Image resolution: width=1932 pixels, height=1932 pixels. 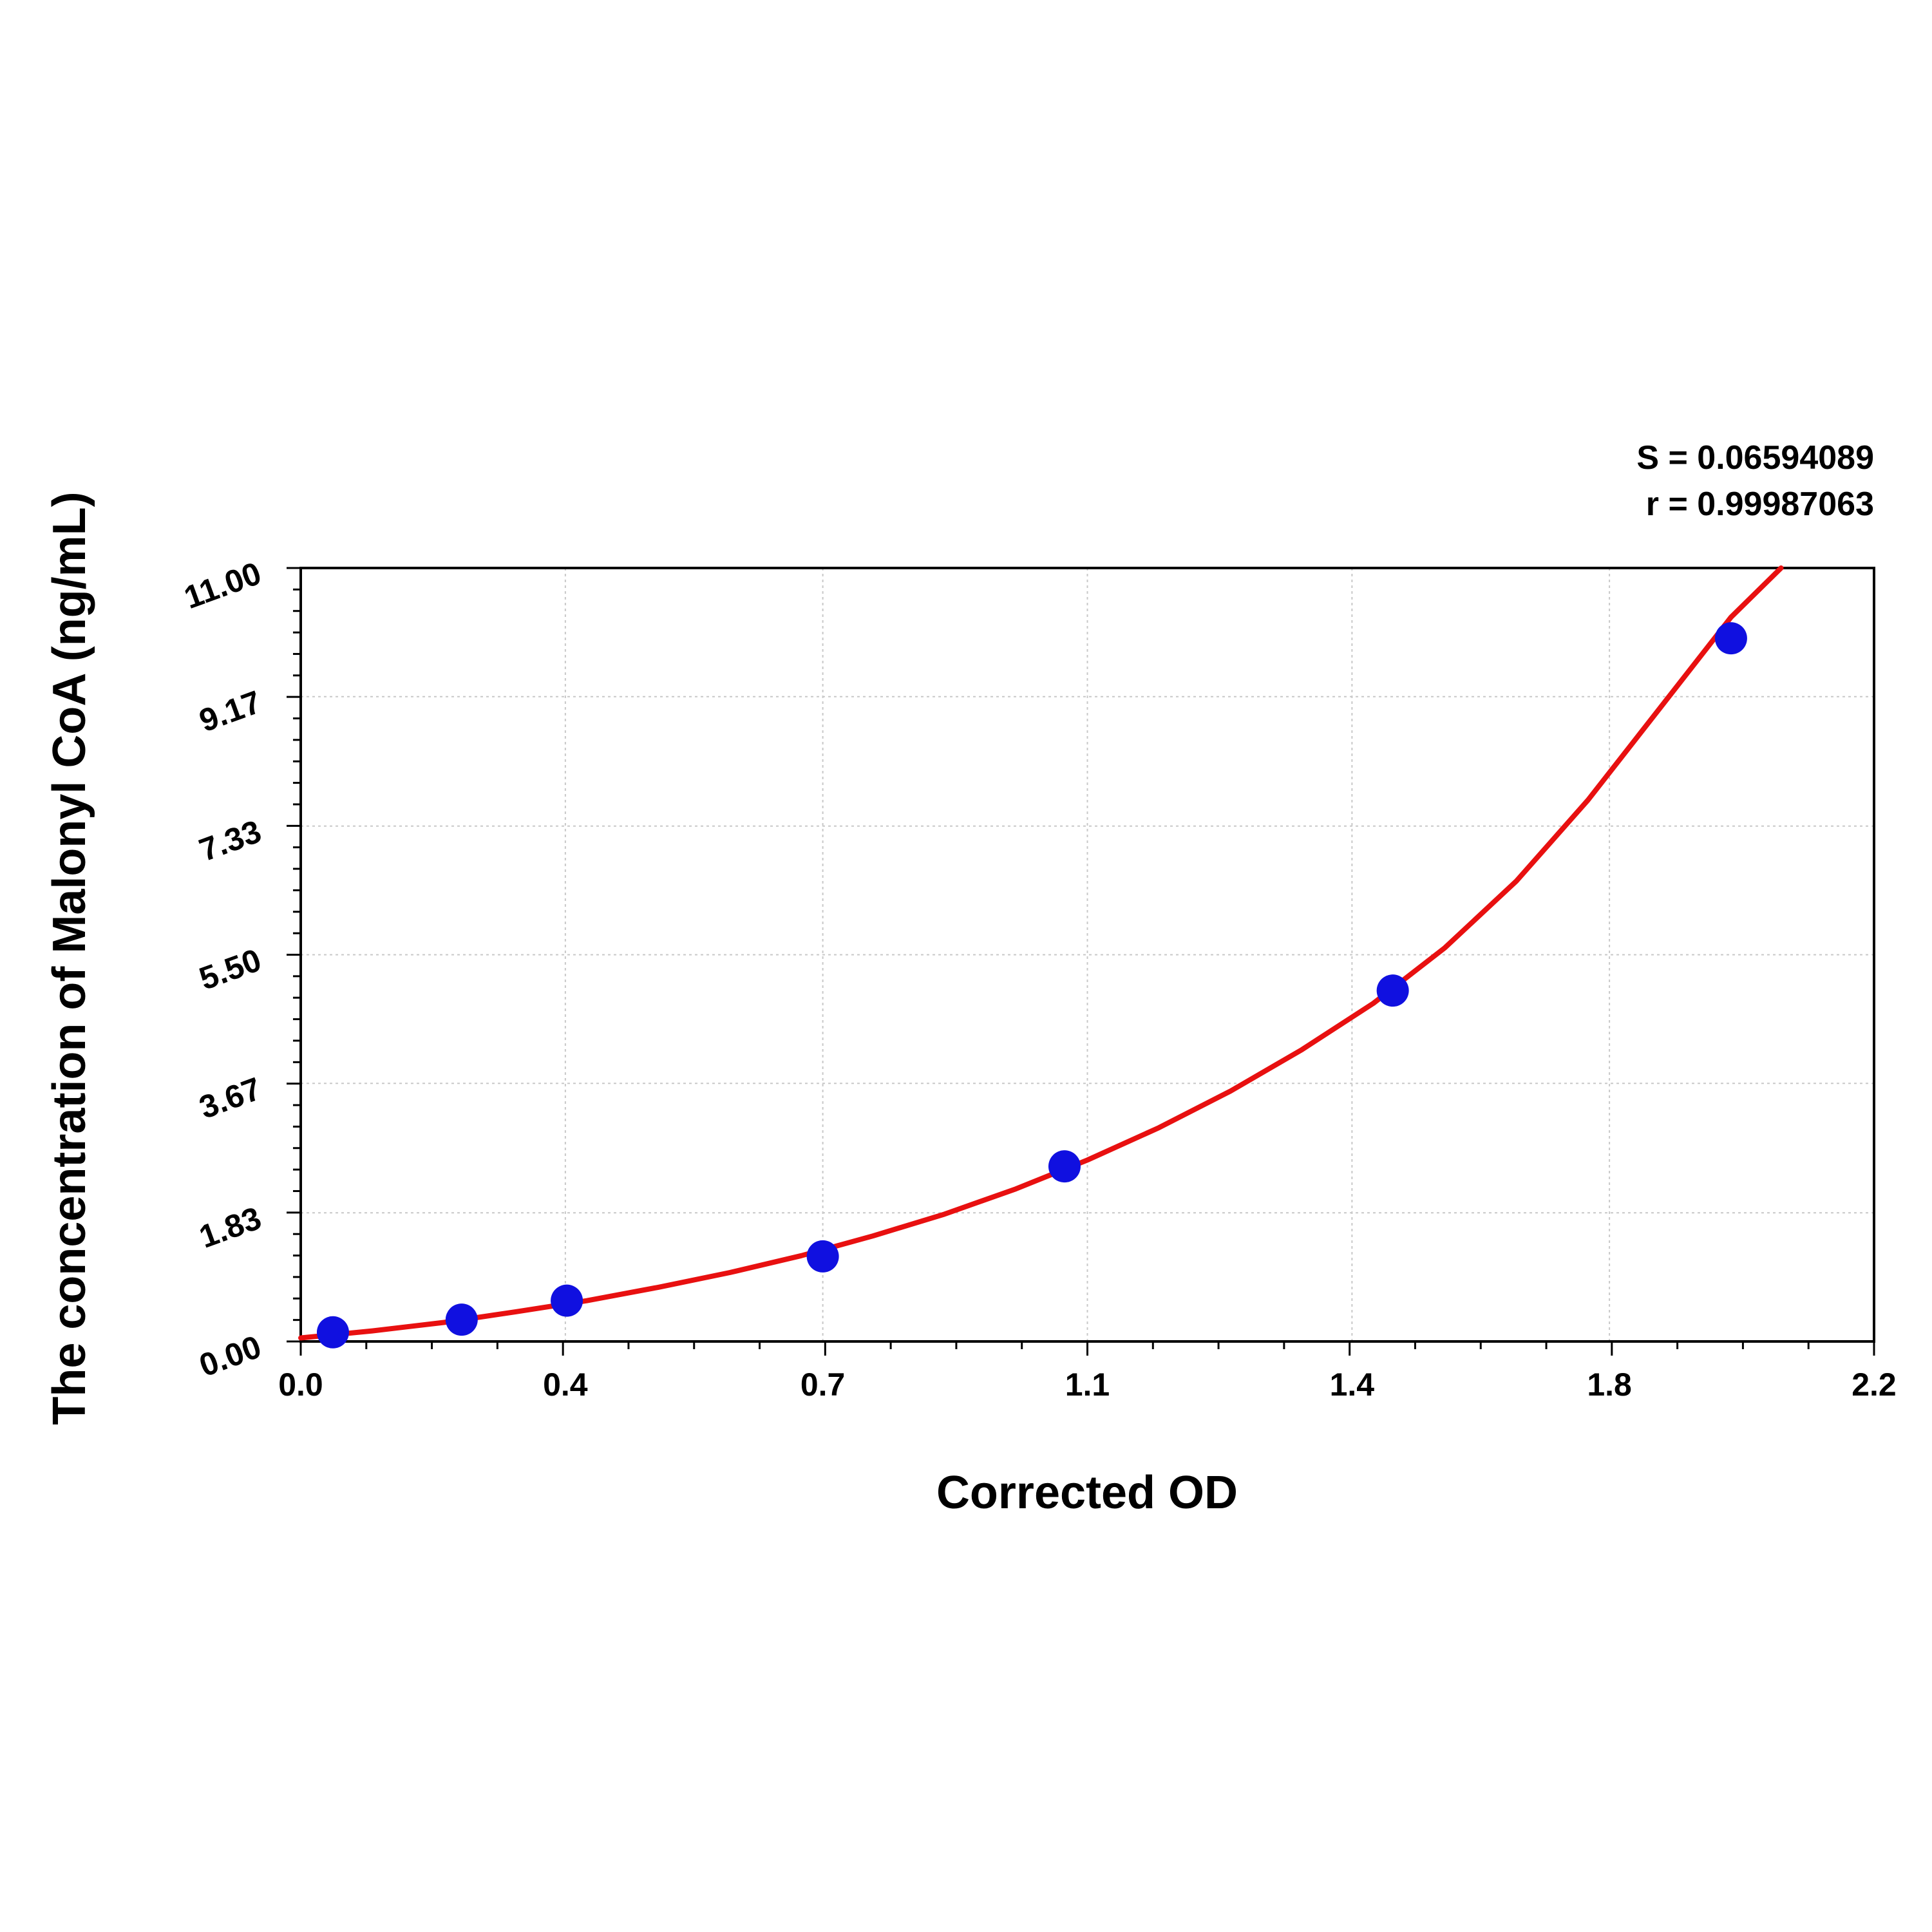 I want to click on x-tick-label-5: 1.8, so click(x=1609, y=1385).